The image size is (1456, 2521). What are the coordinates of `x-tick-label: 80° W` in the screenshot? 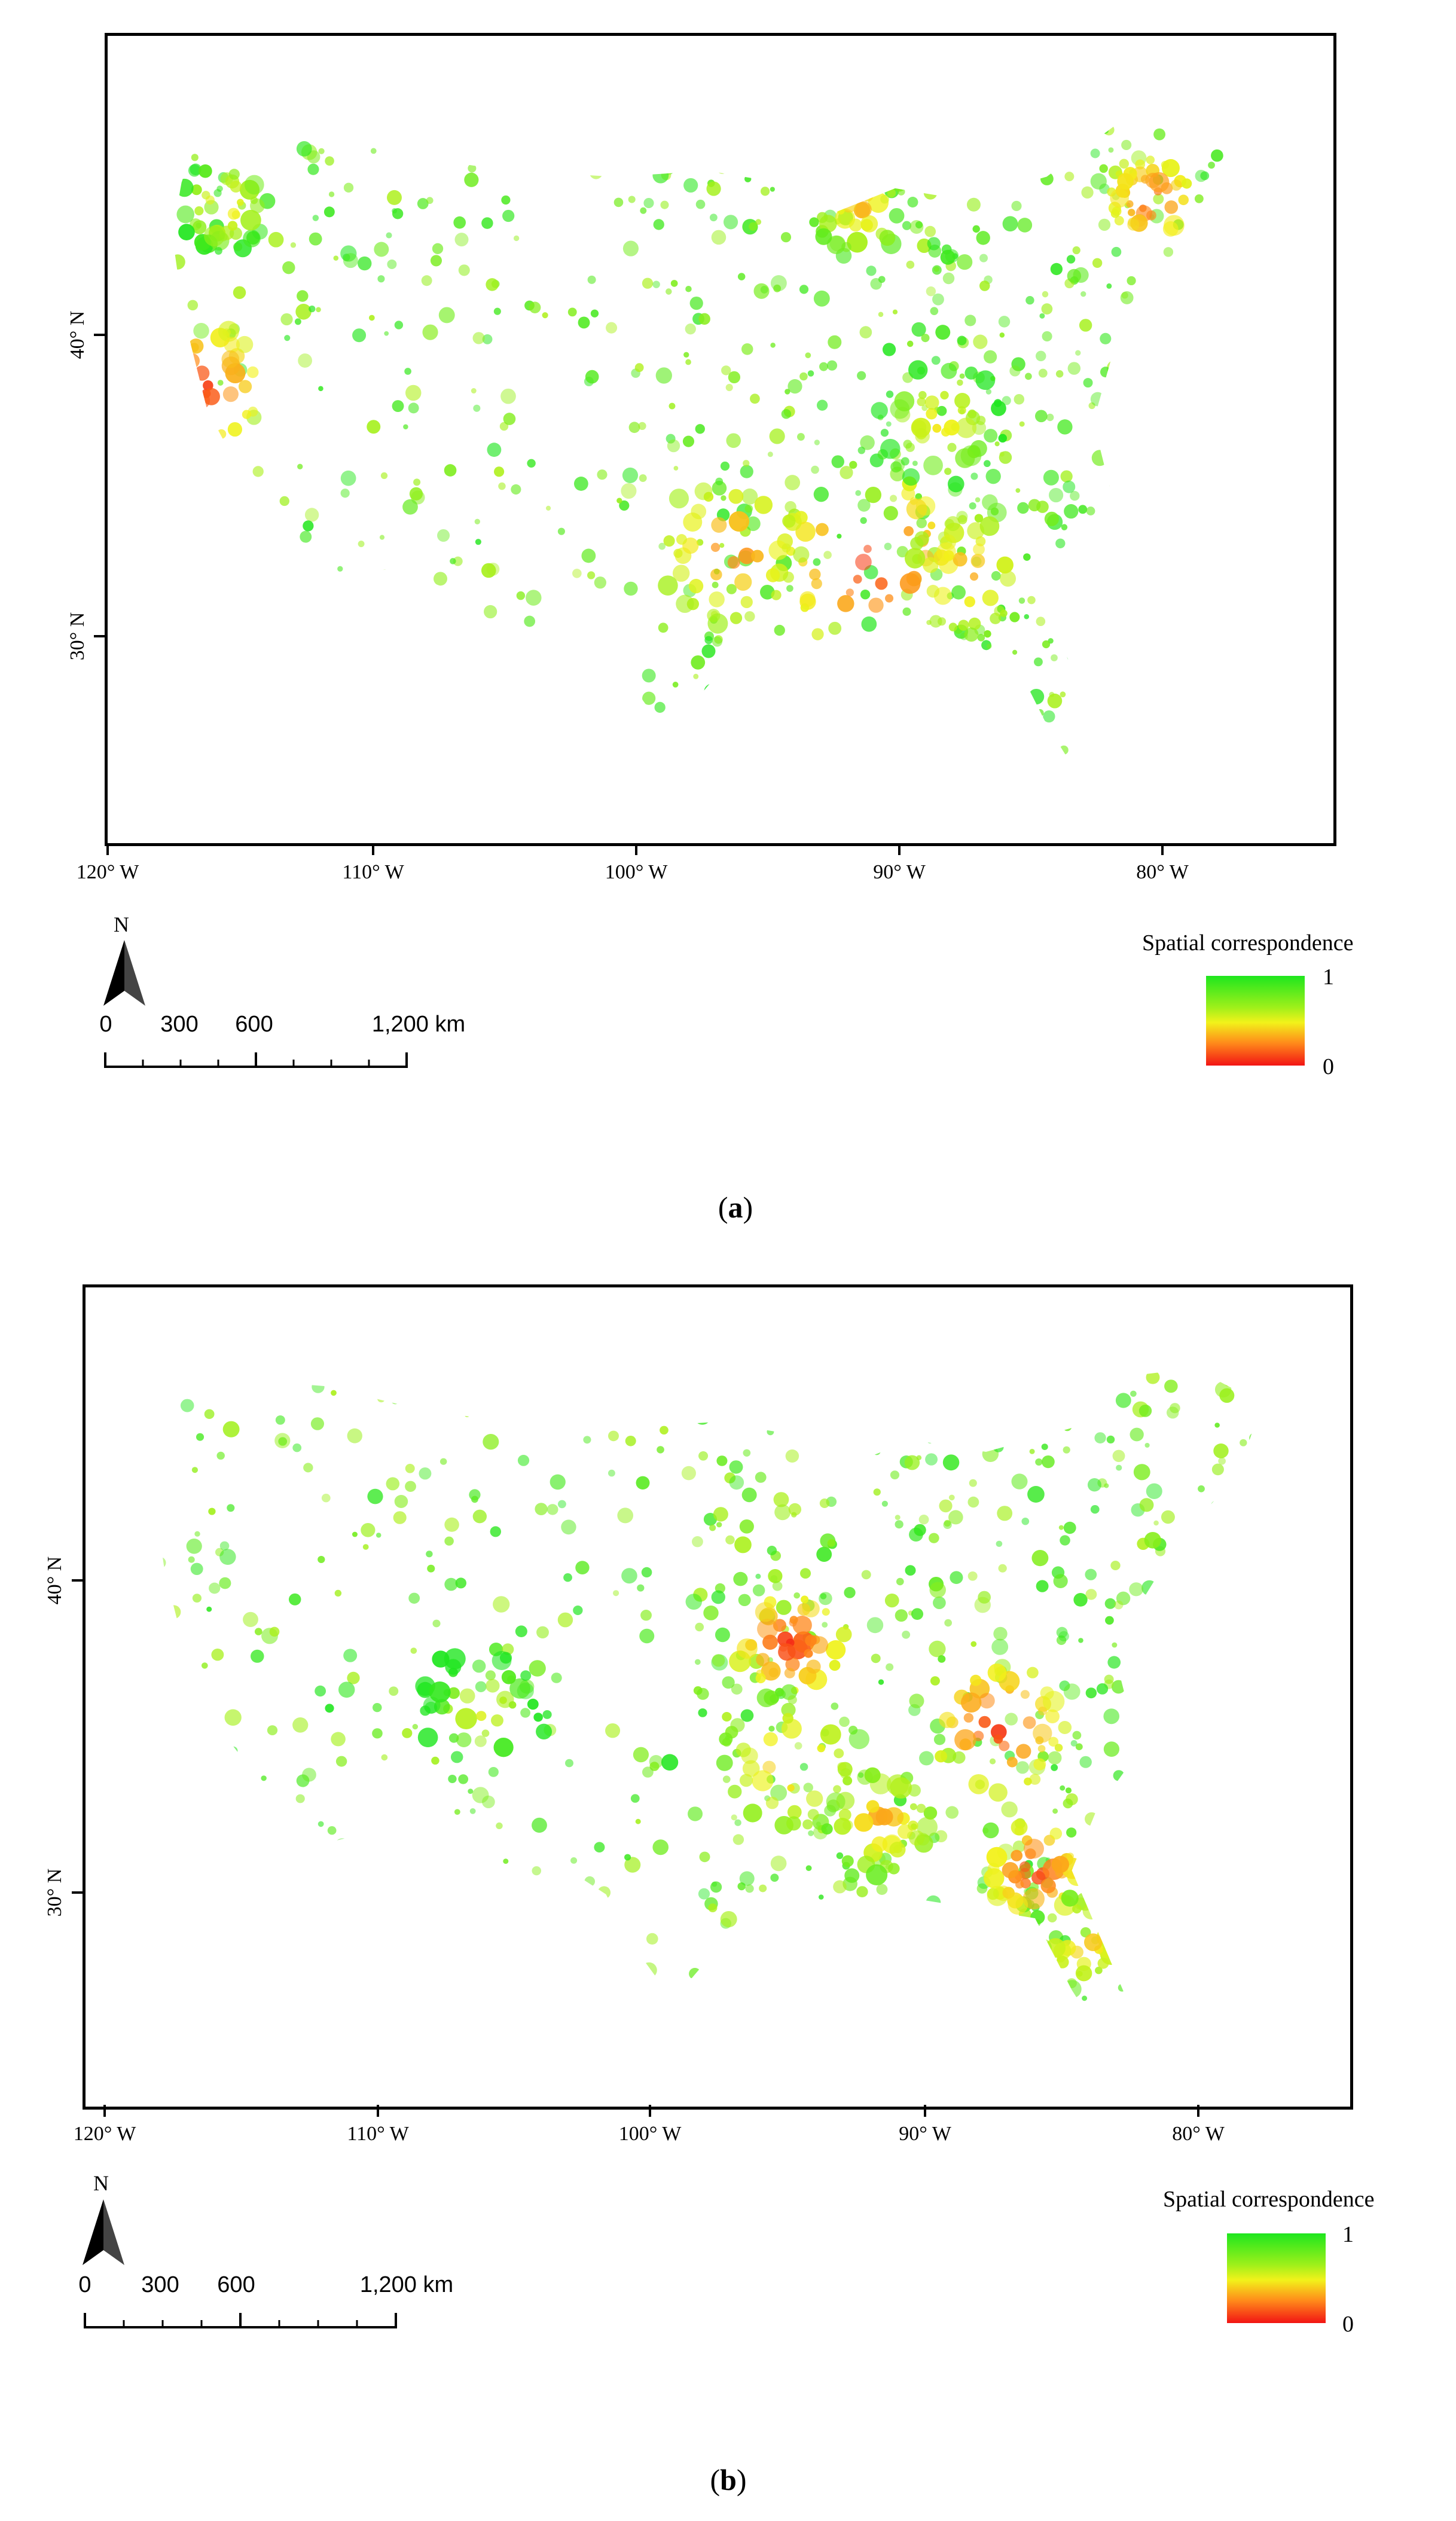 It's located at (1198, 2134).